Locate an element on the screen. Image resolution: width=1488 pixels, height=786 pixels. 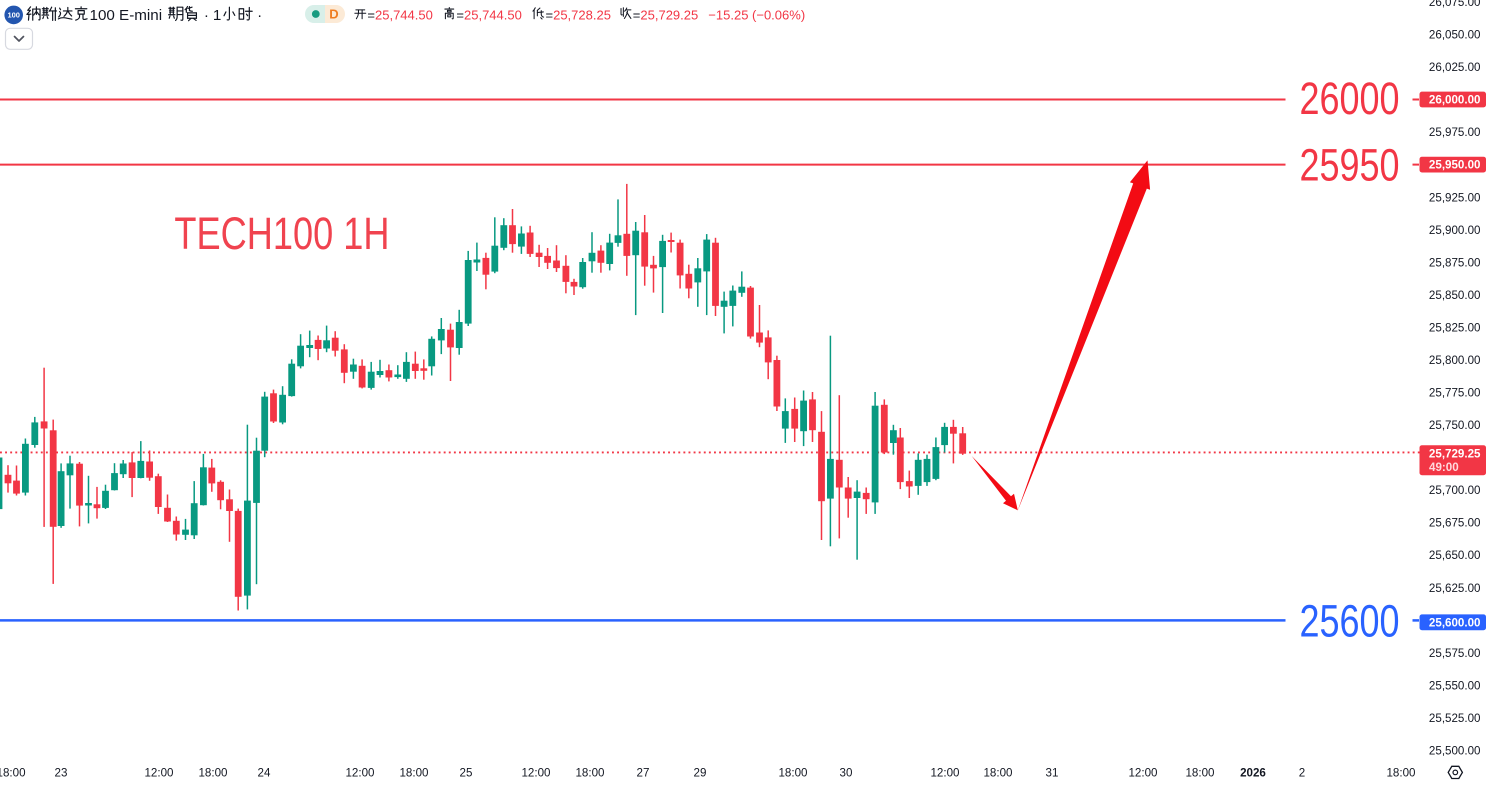
svg-text: 49:00 is located at coordinates (1444, 467).